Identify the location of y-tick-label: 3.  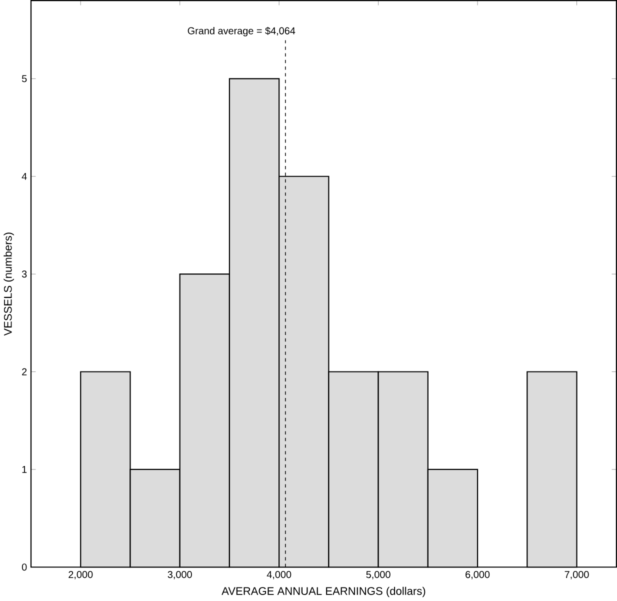
(24, 274).